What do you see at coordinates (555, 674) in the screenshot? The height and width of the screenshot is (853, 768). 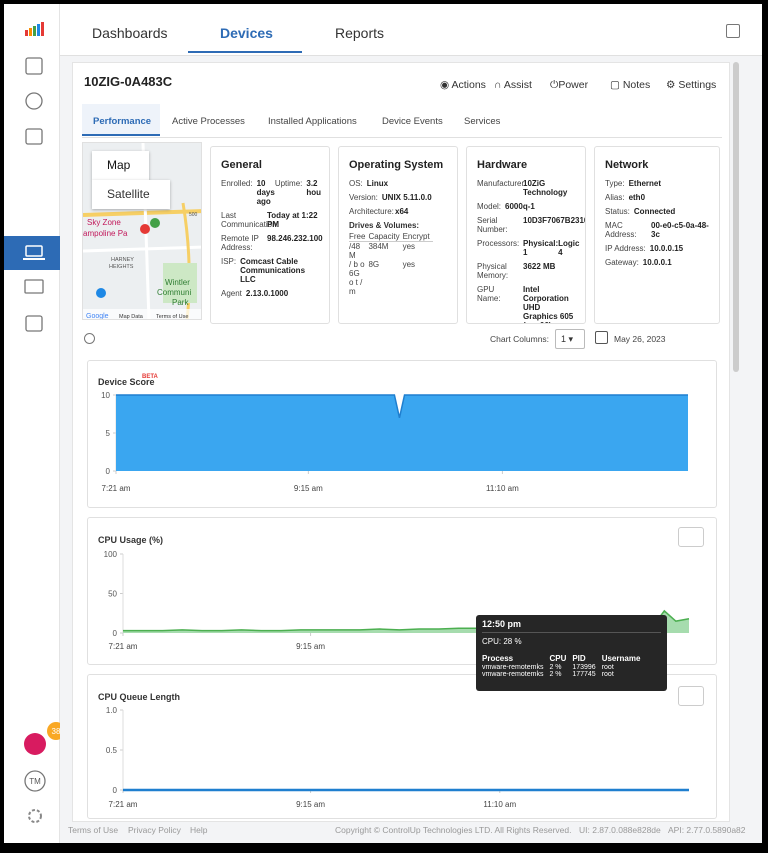 I see `tooltip-cell: 2 %` at bounding box center [555, 674].